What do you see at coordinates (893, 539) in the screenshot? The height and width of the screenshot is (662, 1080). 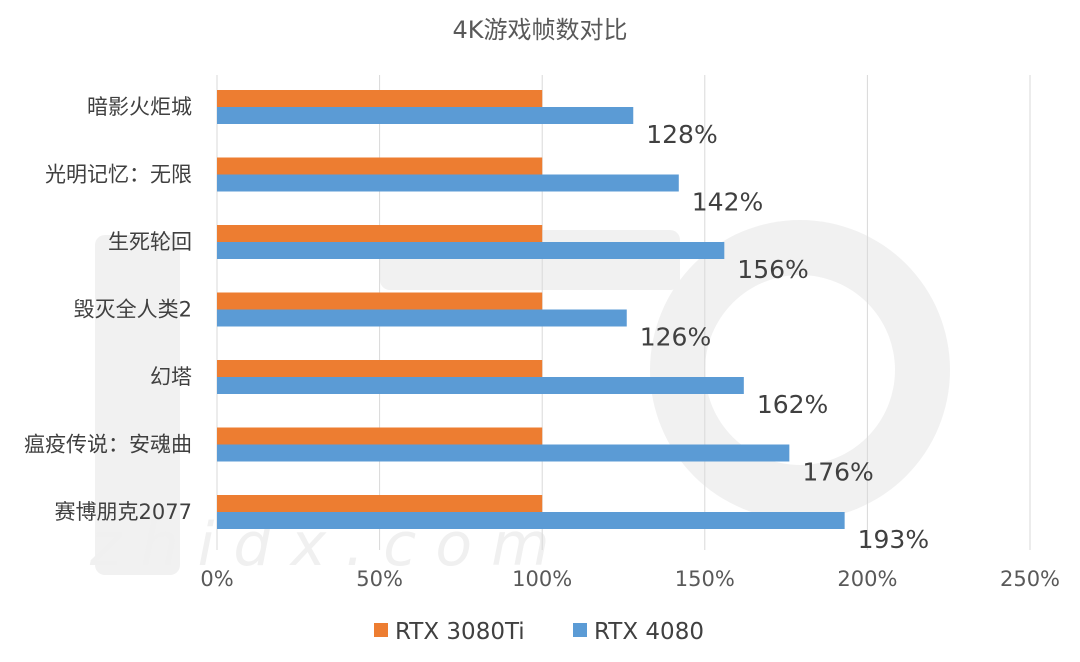 I see `data-label: 193%` at bounding box center [893, 539].